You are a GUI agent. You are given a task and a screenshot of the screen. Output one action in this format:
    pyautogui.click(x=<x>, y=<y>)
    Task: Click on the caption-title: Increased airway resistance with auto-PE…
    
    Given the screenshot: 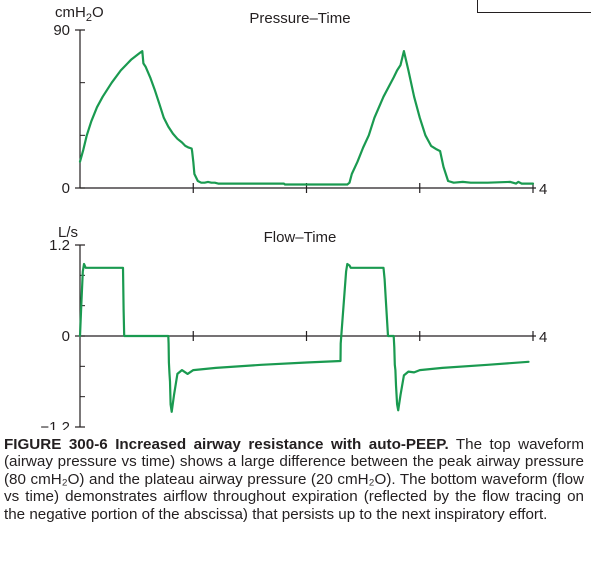 What is the action you would take?
    pyautogui.click(x=282, y=444)
    